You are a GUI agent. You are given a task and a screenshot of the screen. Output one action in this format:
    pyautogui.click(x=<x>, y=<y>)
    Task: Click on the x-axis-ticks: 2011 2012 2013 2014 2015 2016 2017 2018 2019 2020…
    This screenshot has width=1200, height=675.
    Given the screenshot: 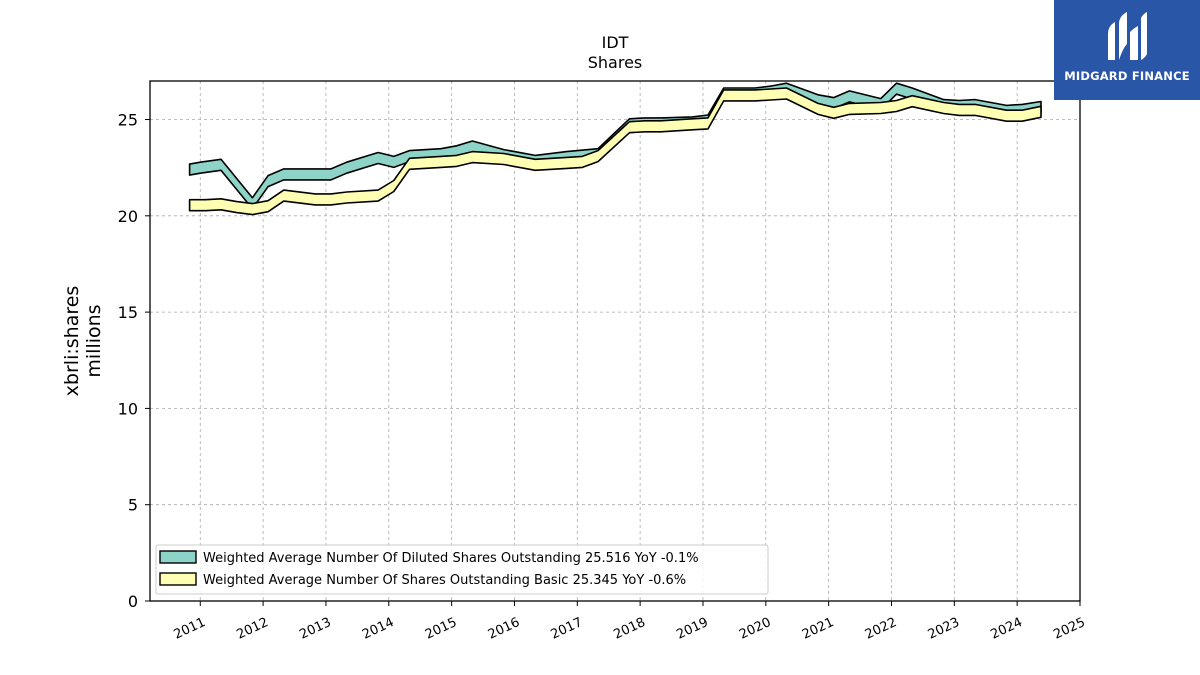 What is the action you would take?
    pyautogui.click(x=630, y=622)
    